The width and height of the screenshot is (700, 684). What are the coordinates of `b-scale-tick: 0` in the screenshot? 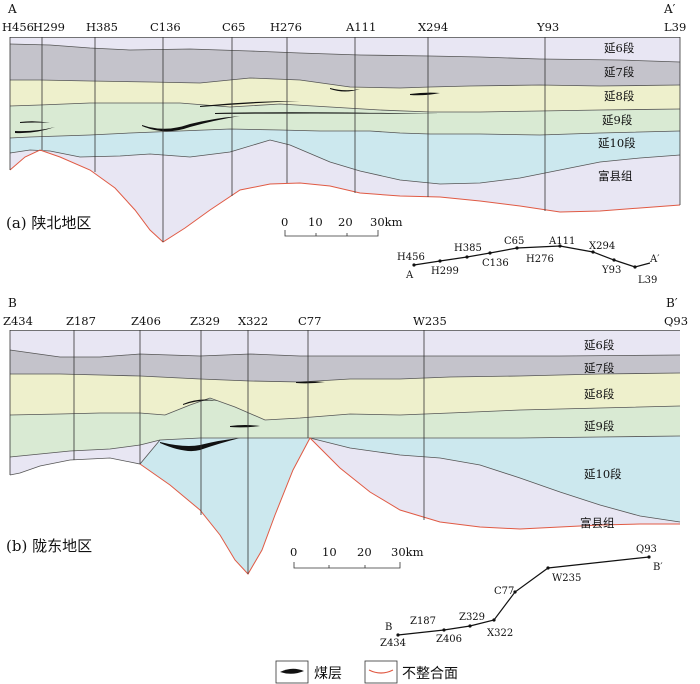 It's located at (293, 552).